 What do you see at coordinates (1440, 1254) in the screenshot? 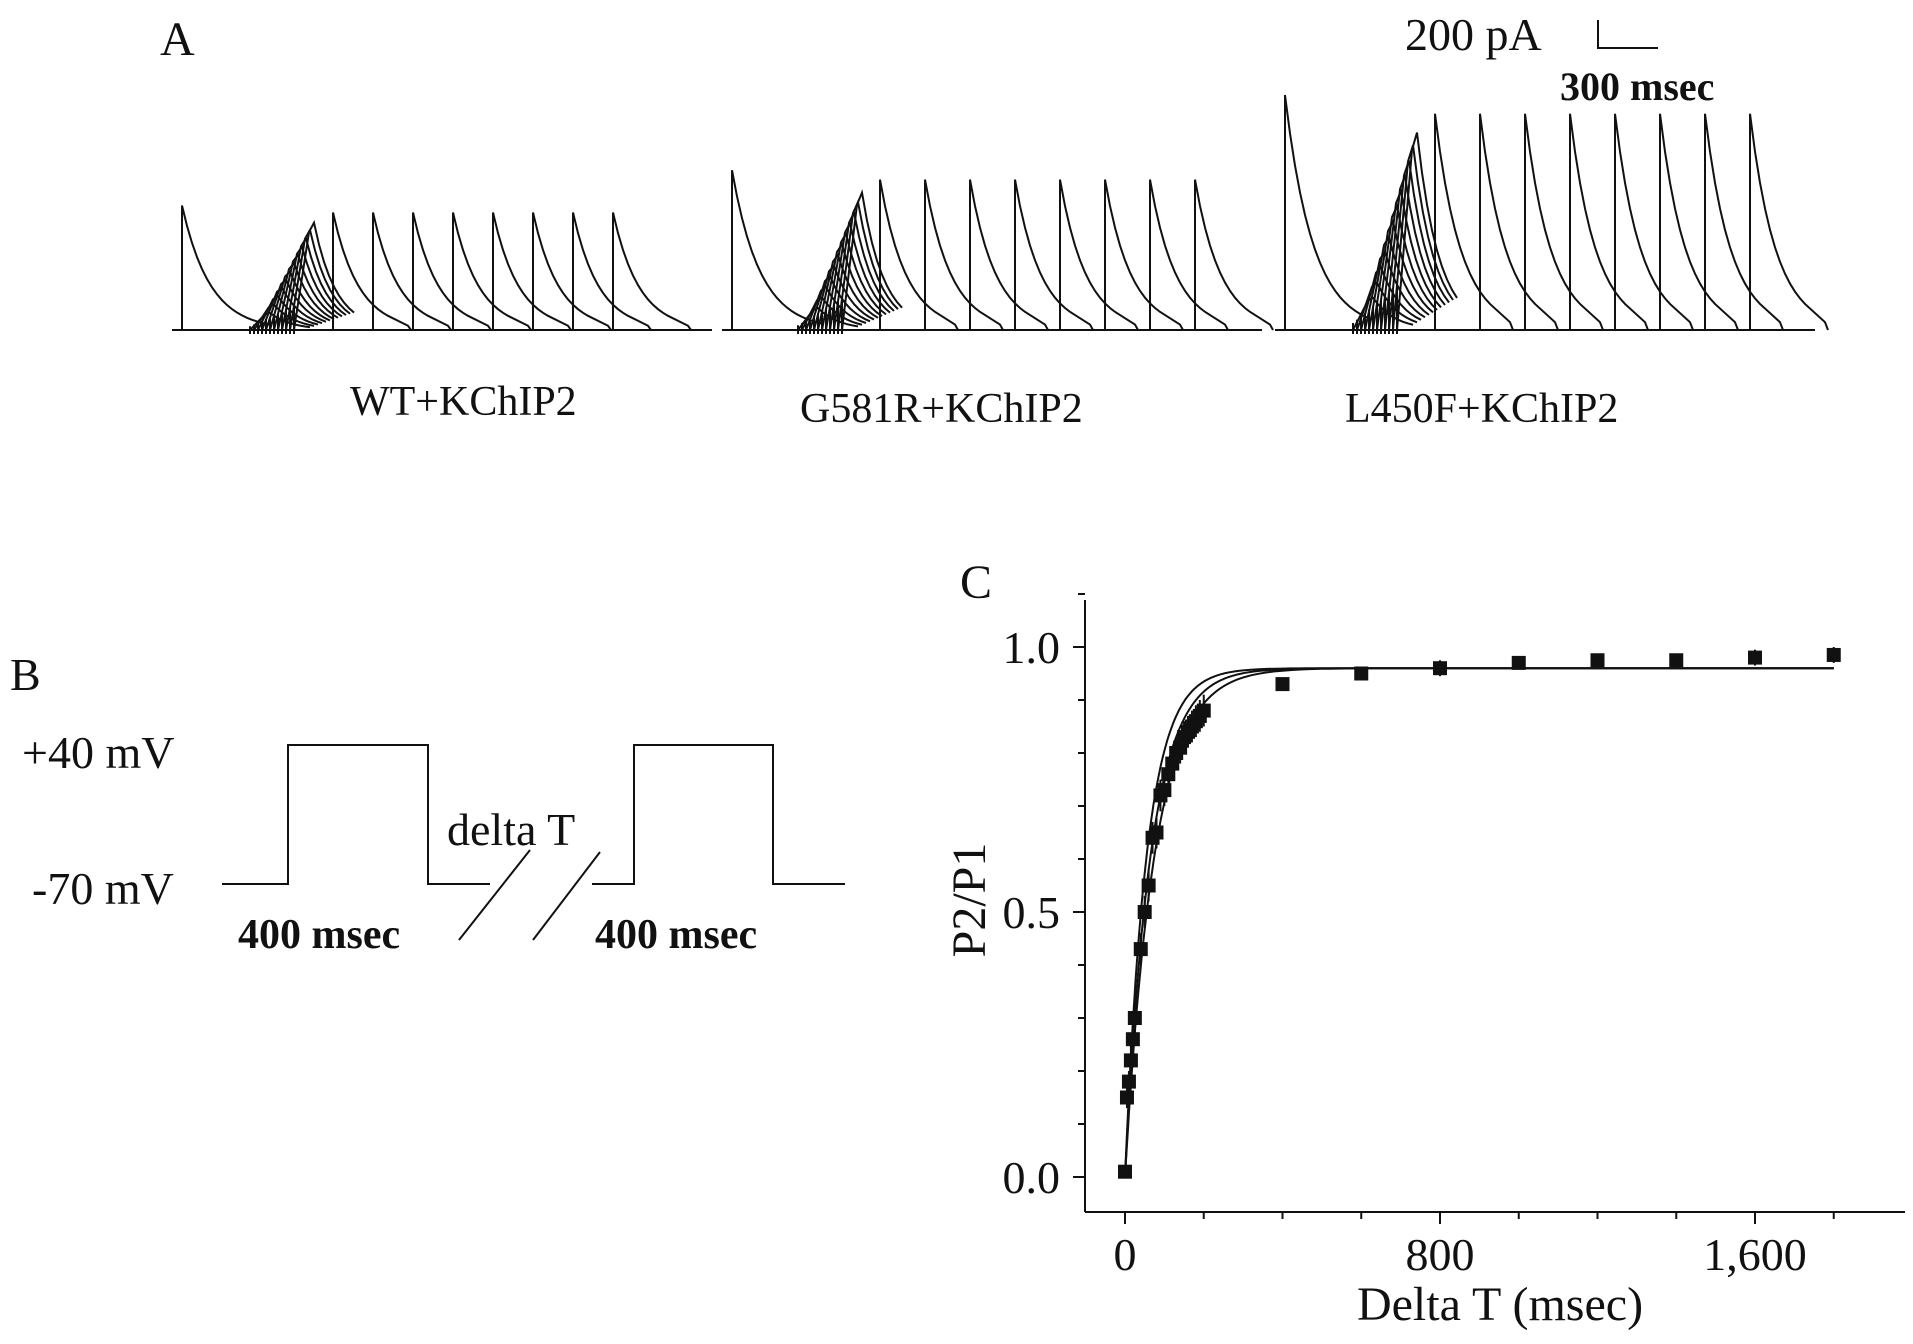
I see `x-tick-label: 800` at bounding box center [1440, 1254].